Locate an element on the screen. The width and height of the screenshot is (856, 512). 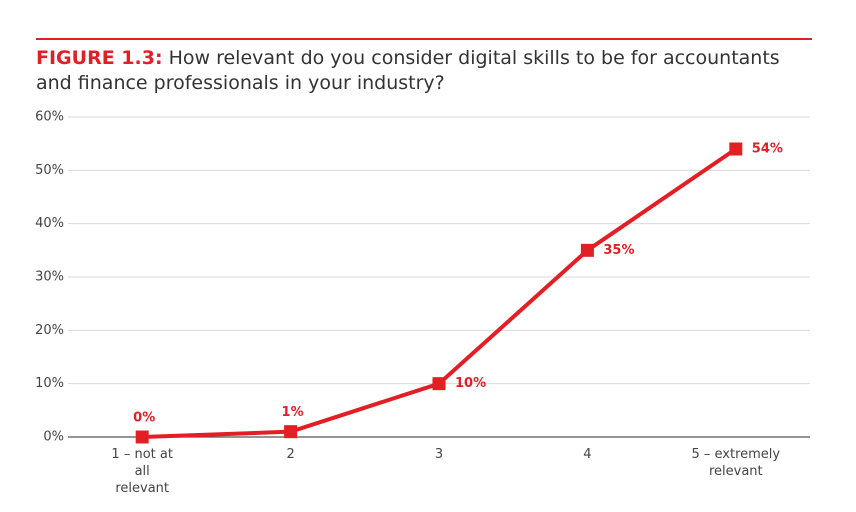
y-tick-label: 20% is located at coordinates (49, 330).